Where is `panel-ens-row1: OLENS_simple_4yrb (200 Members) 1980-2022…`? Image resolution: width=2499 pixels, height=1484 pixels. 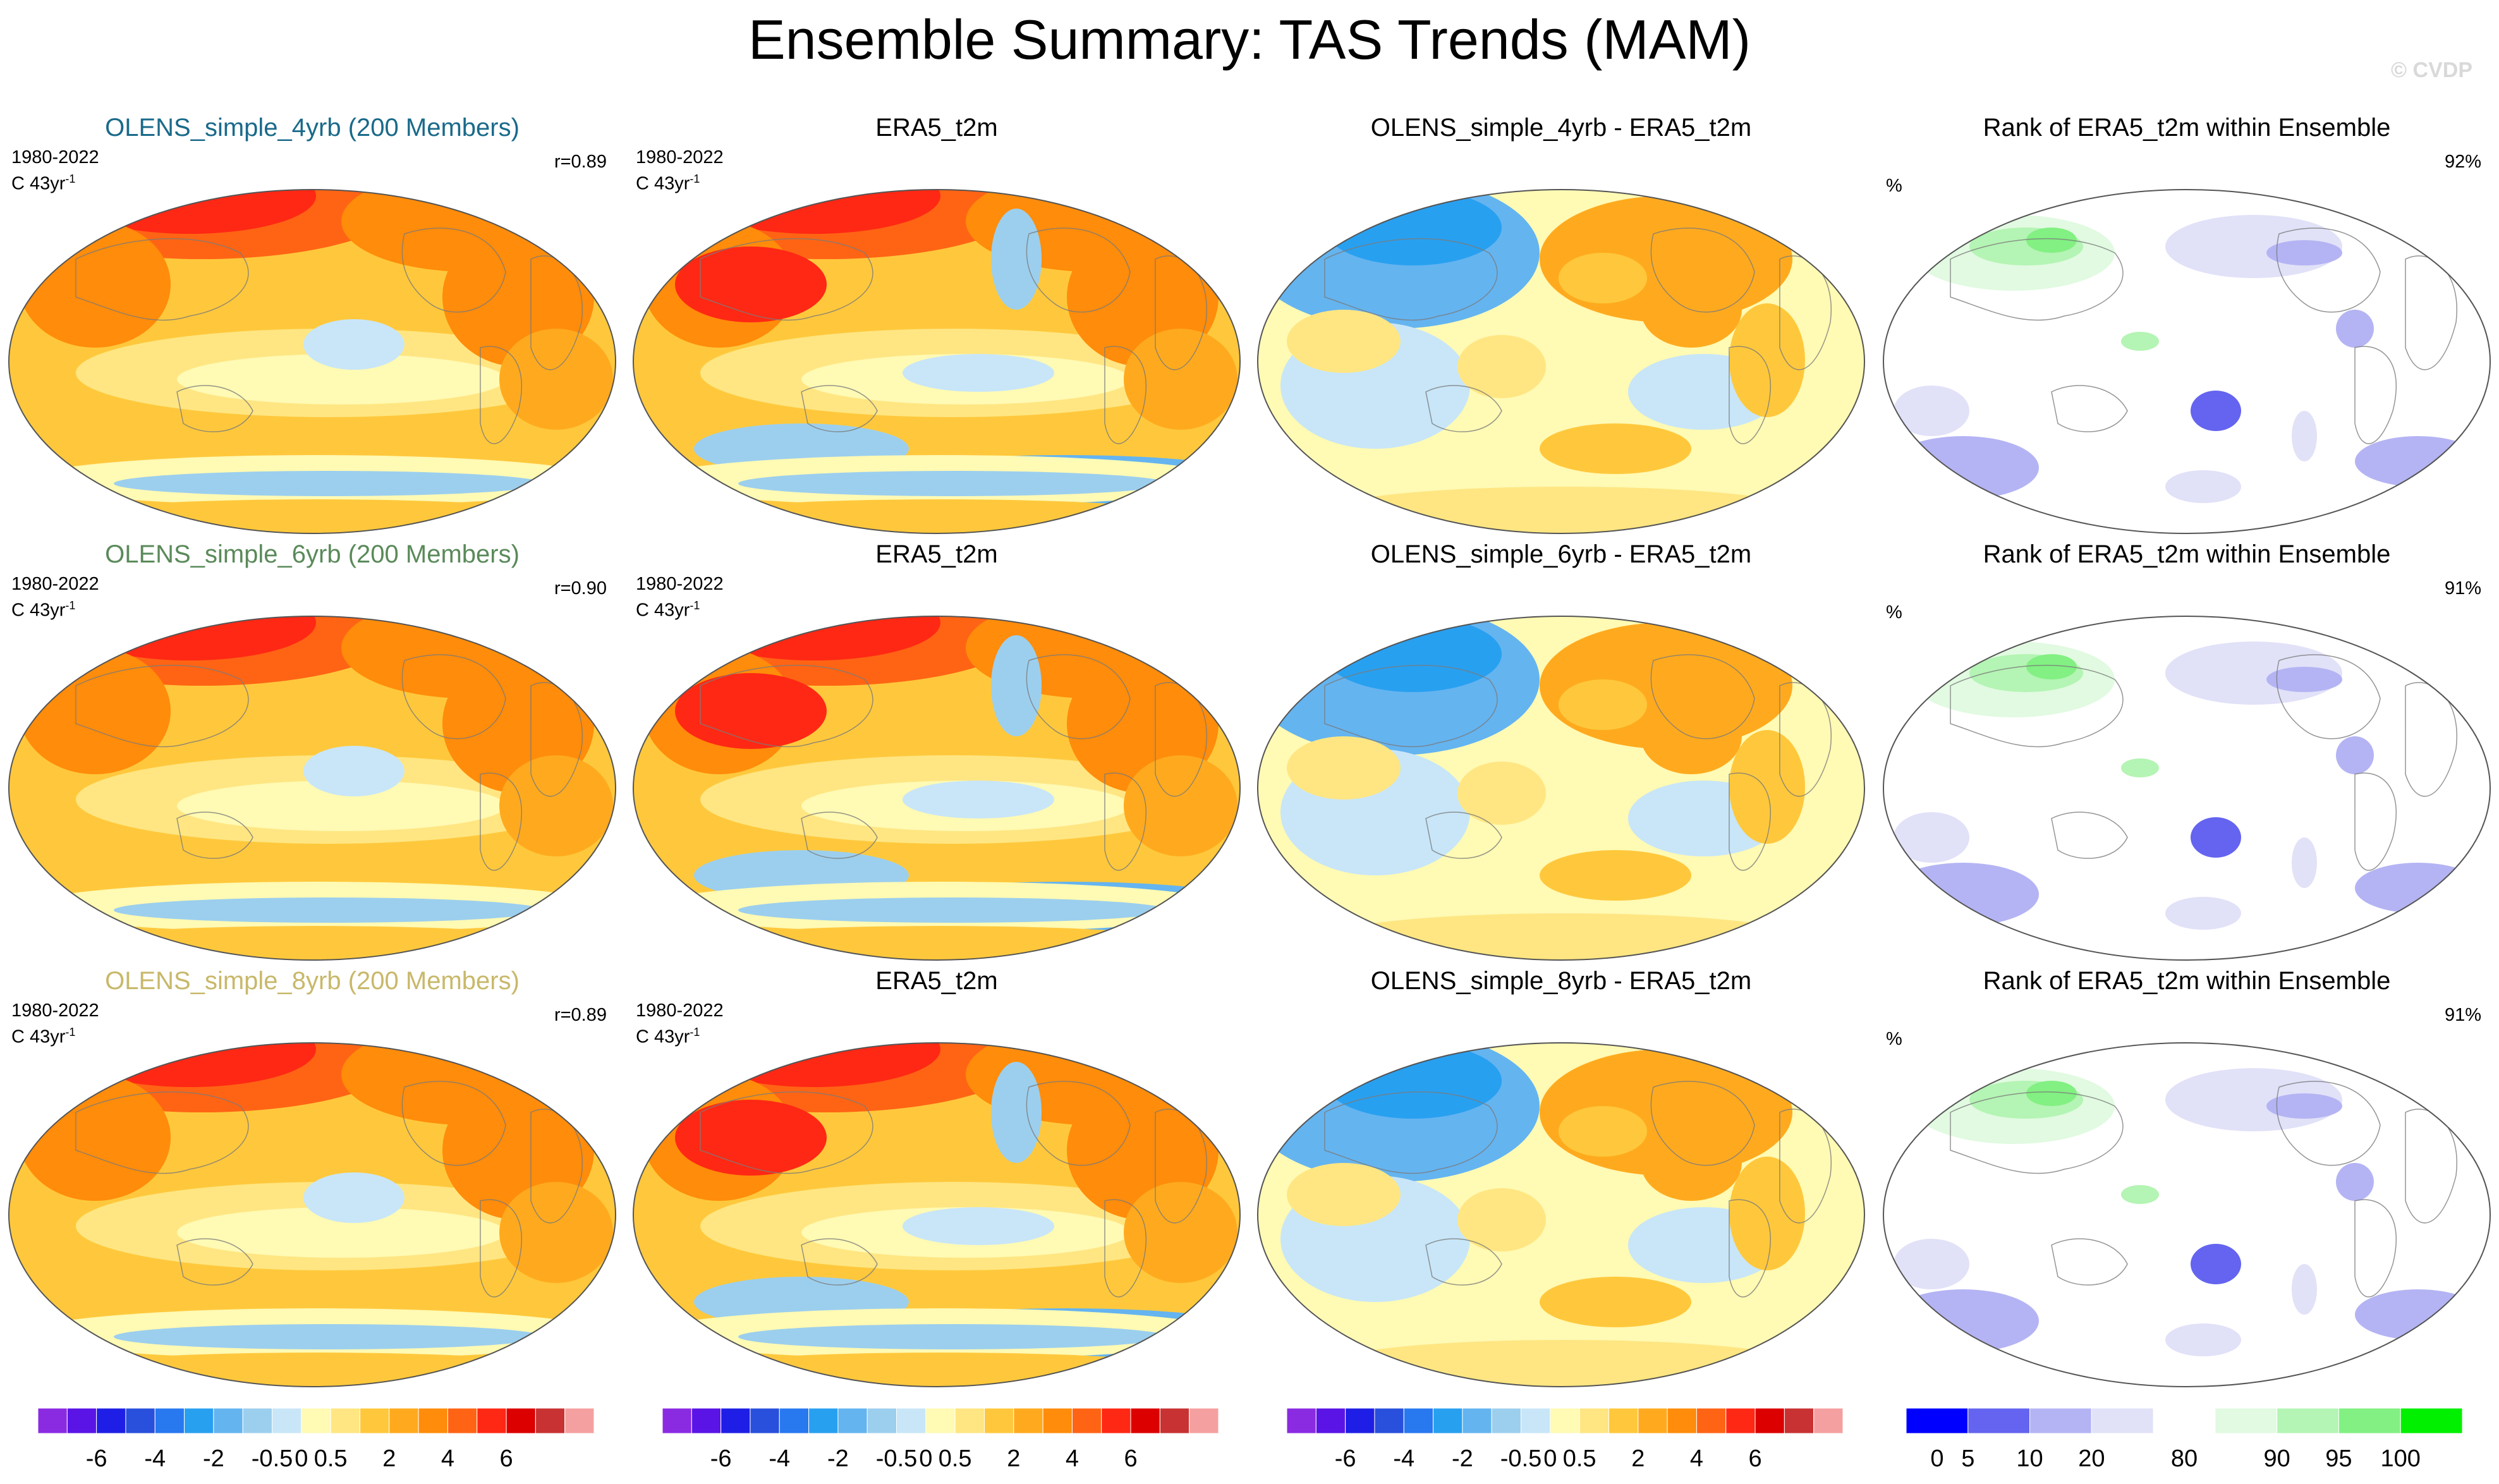 panel-ens-row1: OLENS_simple_4yrb (200 Members) 1980-2022… is located at coordinates (312, 327).